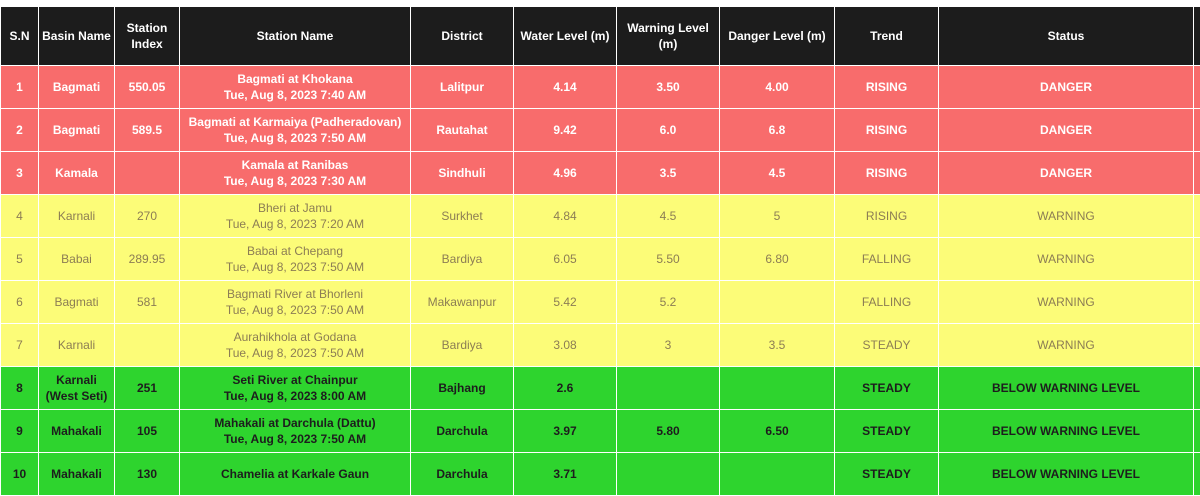 The image size is (1200, 496). What do you see at coordinates (77, 173) in the screenshot?
I see `cell-basin-name: Kamala` at bounding box center [77, 173].